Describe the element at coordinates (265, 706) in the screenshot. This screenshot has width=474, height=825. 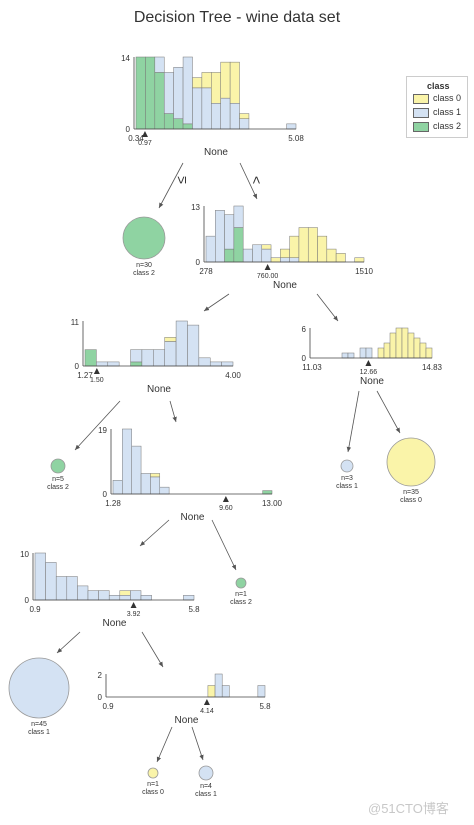
I see `x-max-label: 5.8` at that location.